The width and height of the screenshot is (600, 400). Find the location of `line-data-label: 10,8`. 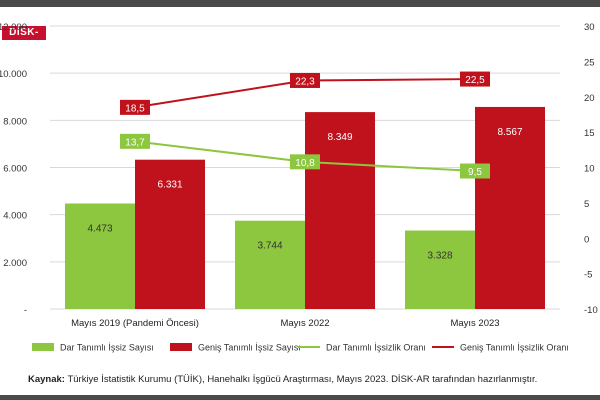

line-data-label: 10,8 is located at coordinates (305, 163).